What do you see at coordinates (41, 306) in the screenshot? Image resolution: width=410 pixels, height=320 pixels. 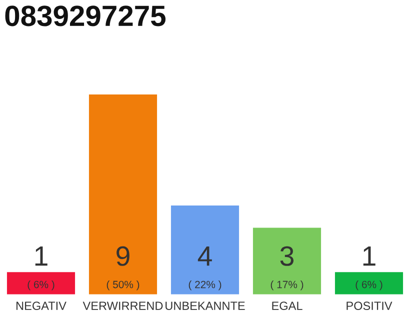 I see `x-tick-label: NEGATIV` at bounding box center [41, 306].